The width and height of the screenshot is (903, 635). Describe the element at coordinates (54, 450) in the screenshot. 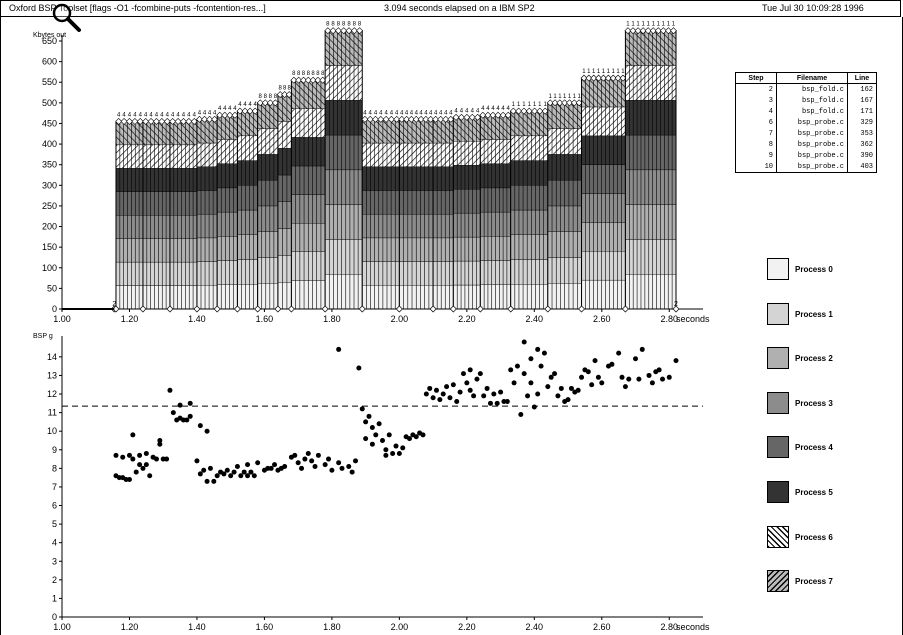

I see `y-tick-label: 9` at that location.